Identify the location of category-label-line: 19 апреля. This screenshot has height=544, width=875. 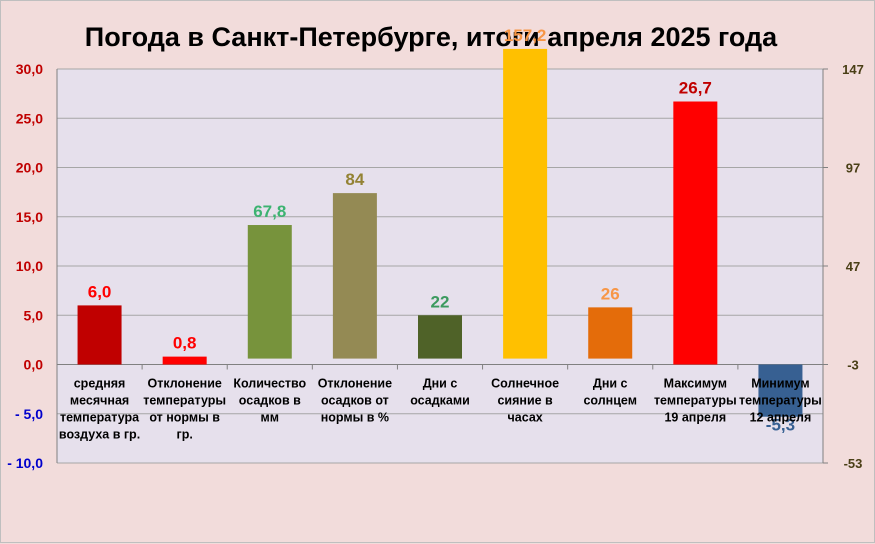
(695, 418).